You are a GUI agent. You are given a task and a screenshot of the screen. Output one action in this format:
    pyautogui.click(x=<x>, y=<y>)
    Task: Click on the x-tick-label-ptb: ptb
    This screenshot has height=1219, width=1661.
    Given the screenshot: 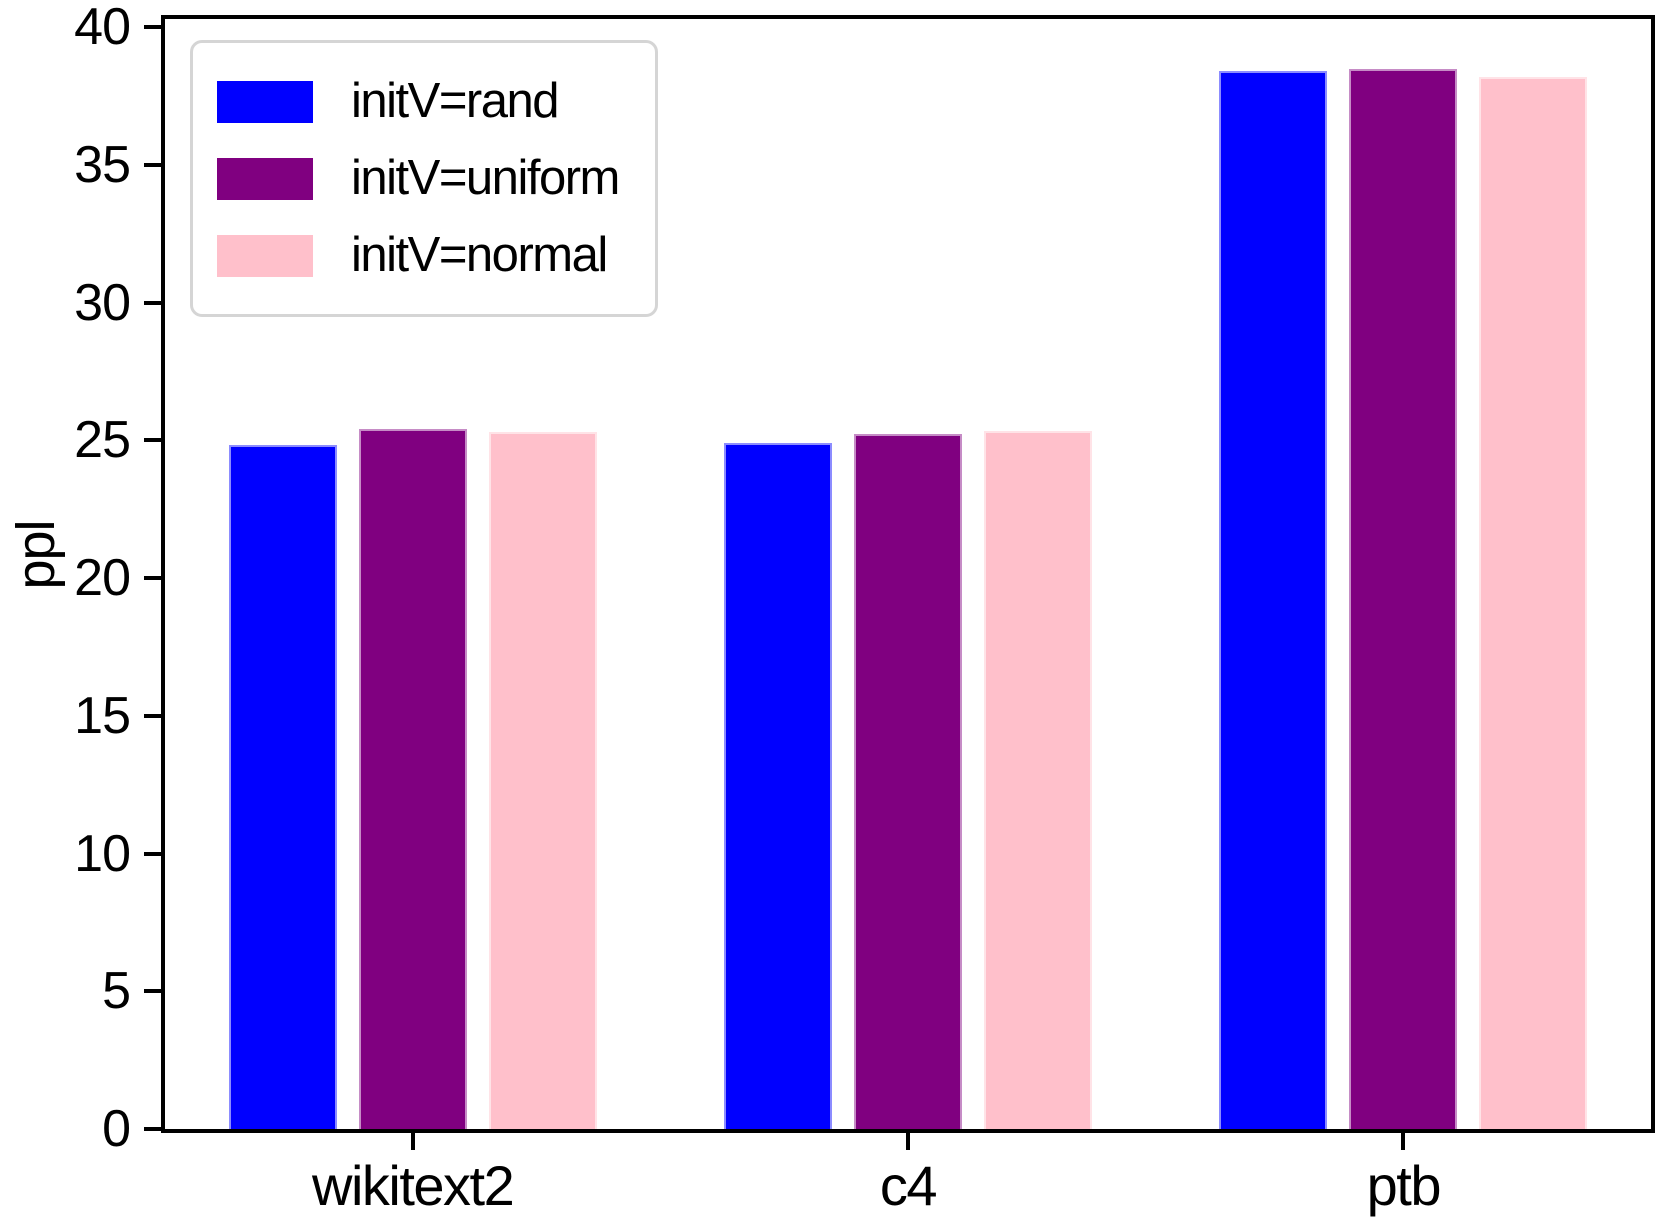 What is the action you would take?
    pyautogui.click(x=1404, y=1185)
    